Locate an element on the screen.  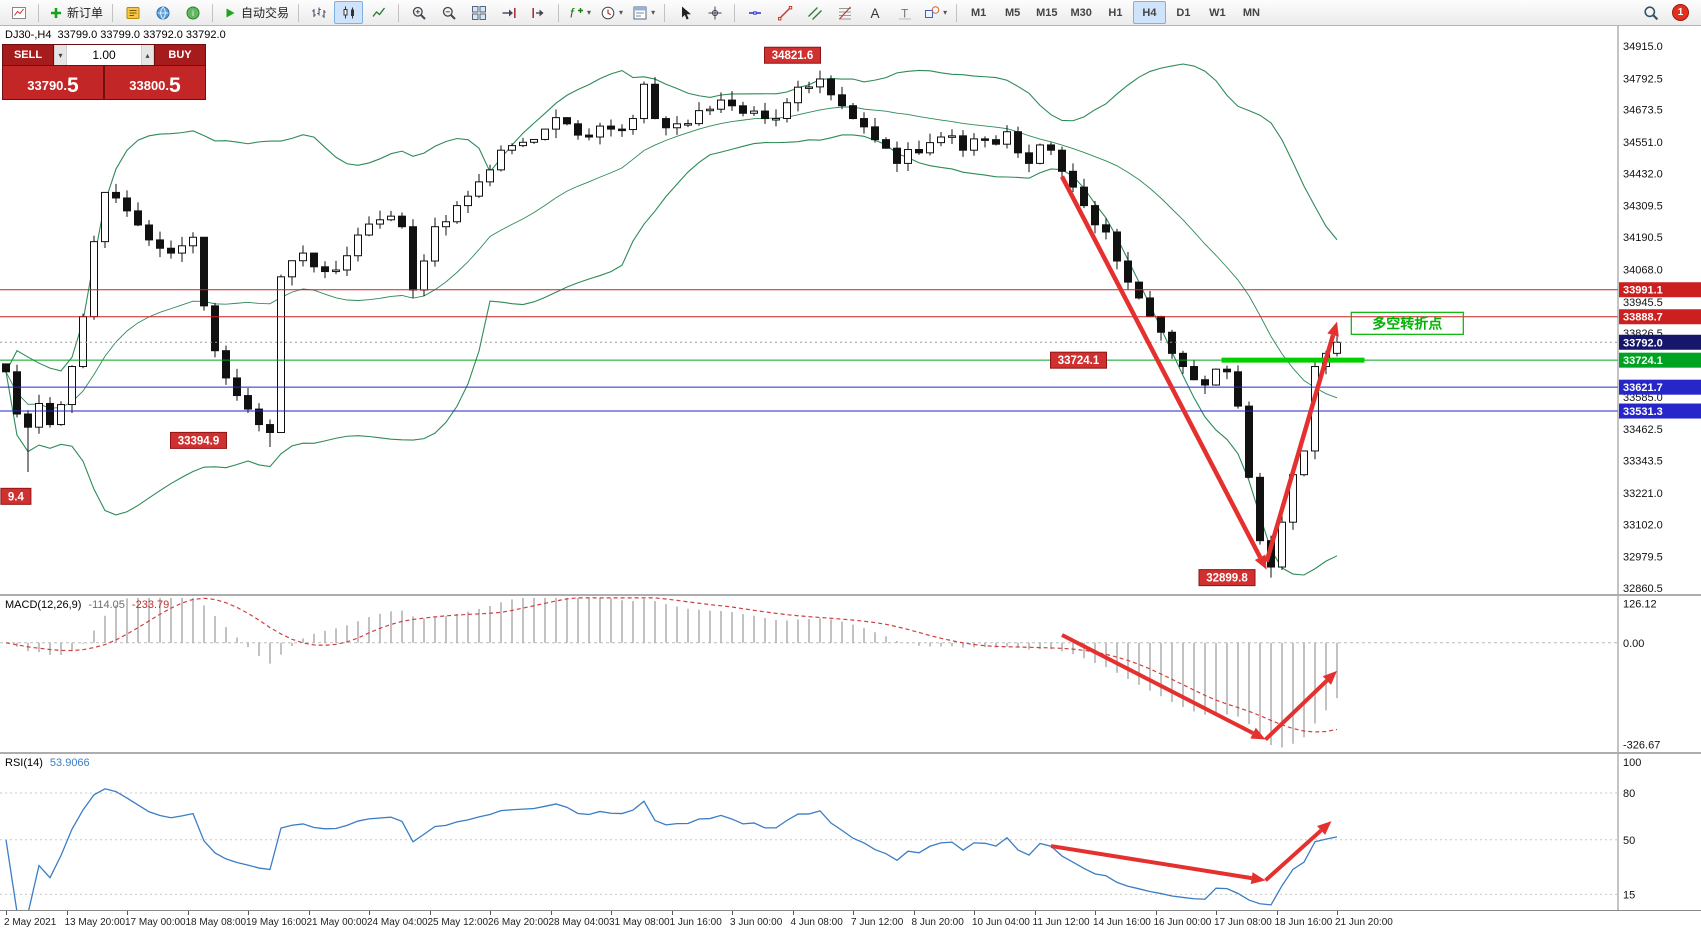
tile-windows-icon is located at coordinates (479, 13).